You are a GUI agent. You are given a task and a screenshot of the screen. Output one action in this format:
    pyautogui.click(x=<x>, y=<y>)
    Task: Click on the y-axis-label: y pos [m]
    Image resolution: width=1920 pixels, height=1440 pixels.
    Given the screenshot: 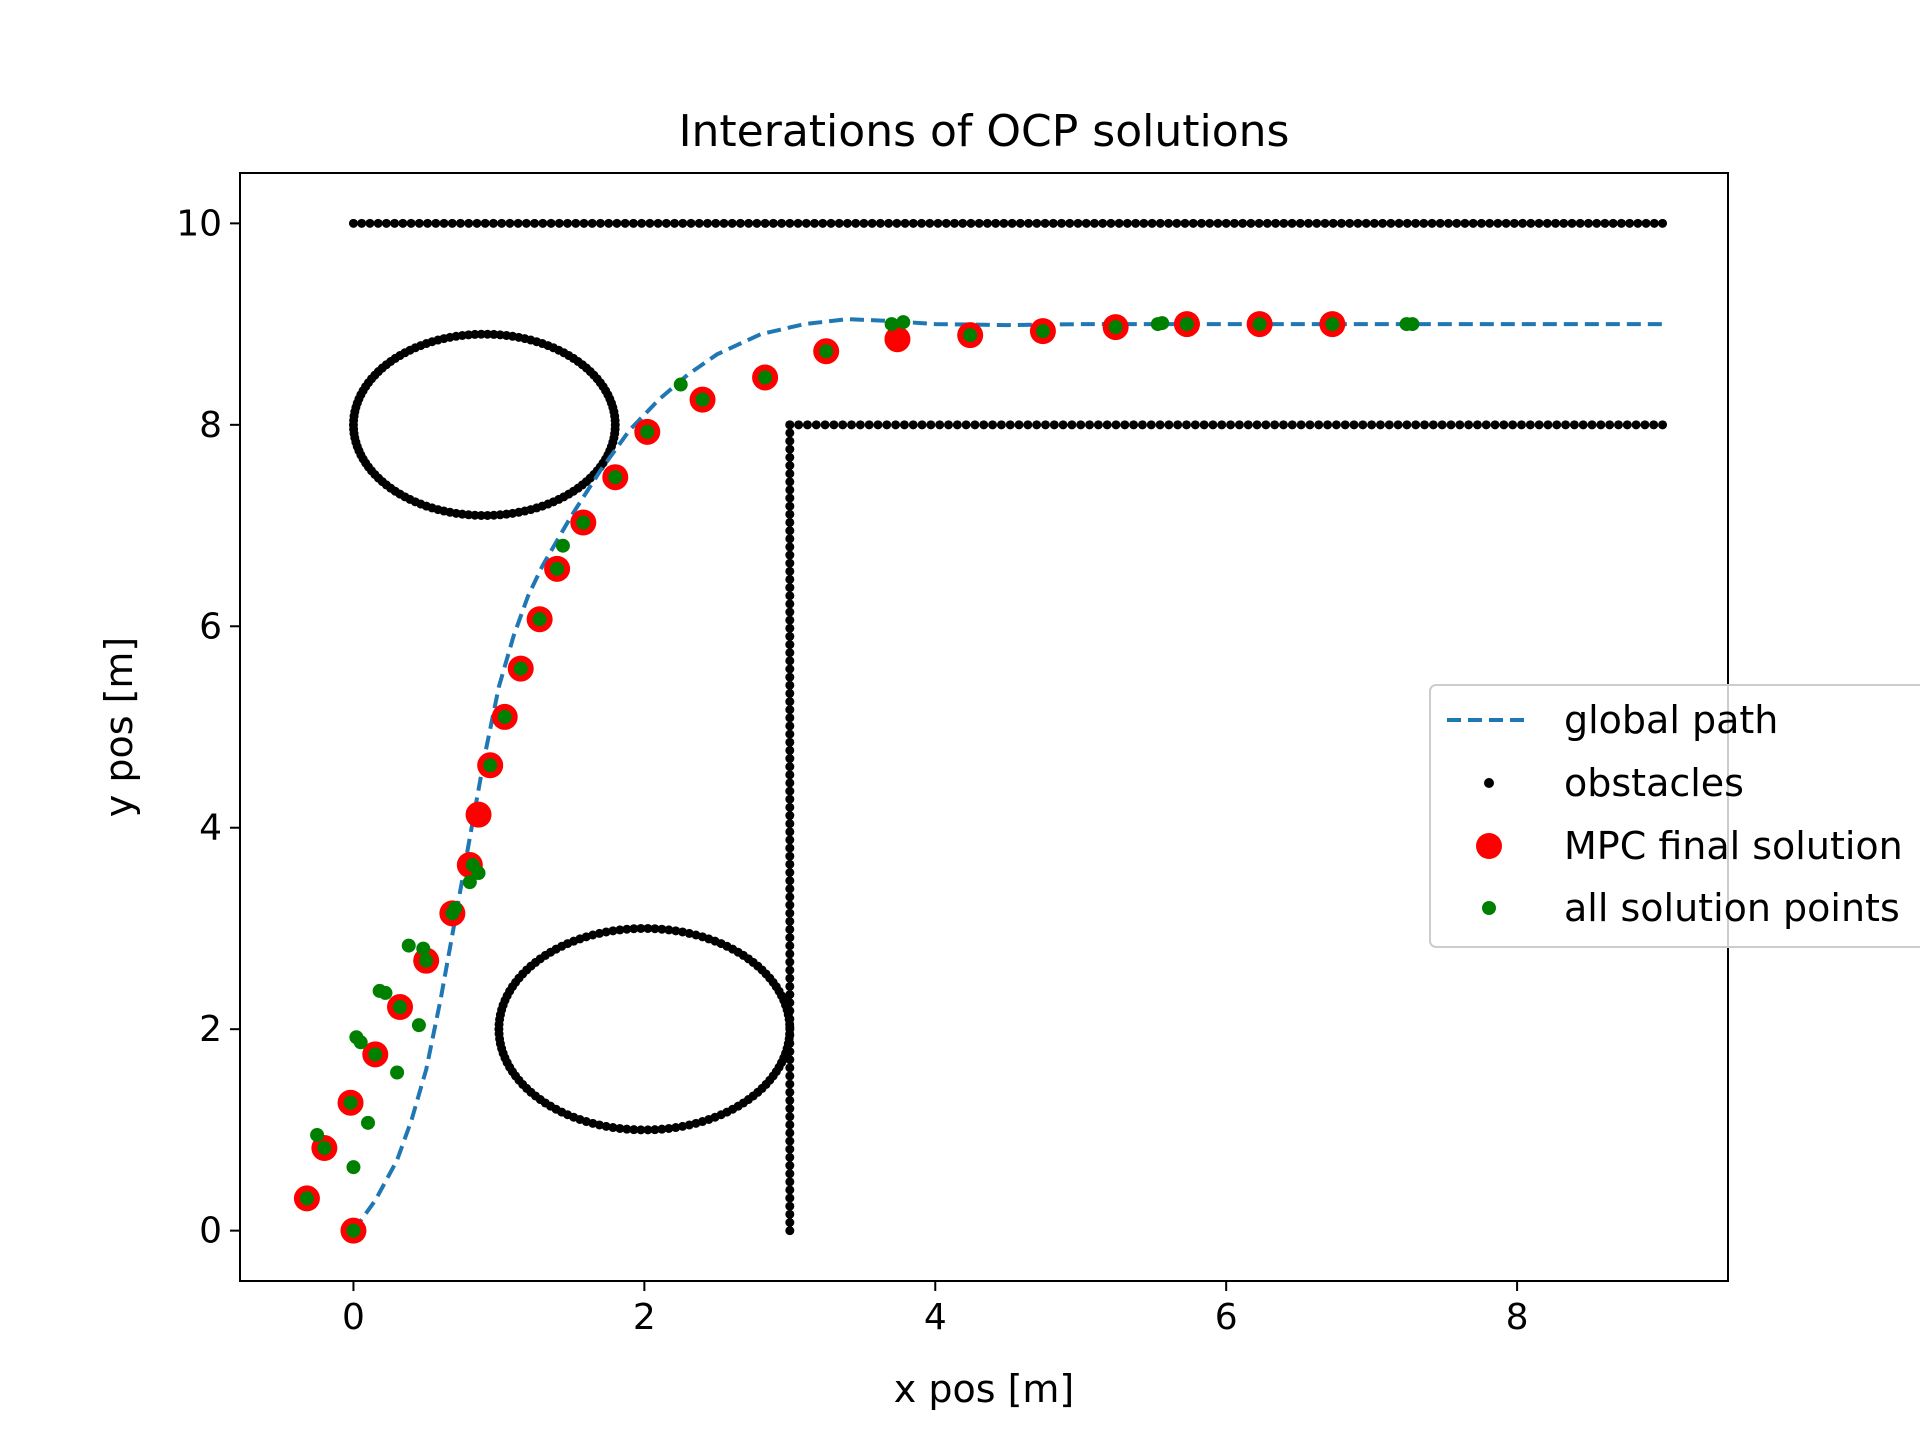 What is the action you would take?
    pyautogui.click(x=119, y=727)
    